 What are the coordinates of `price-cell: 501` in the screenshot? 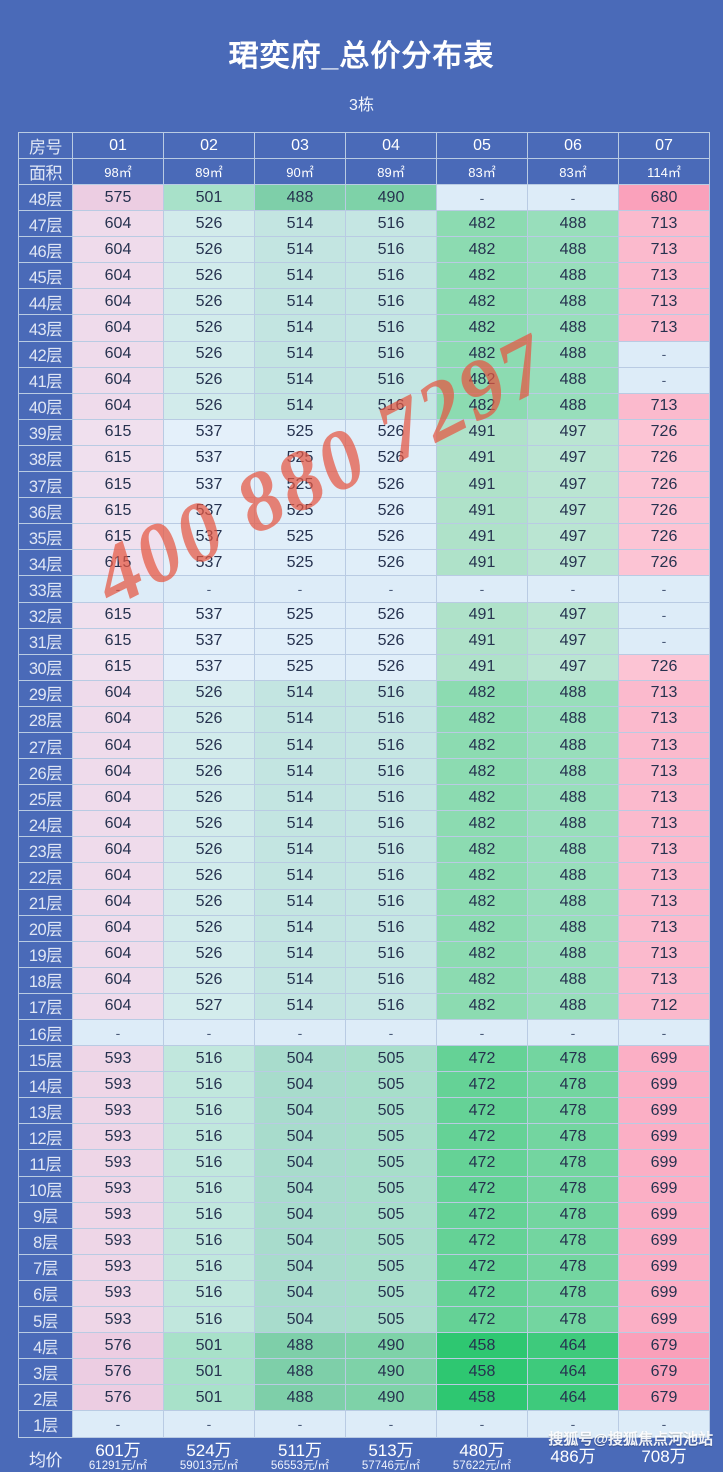 It's located at (209, 1346).